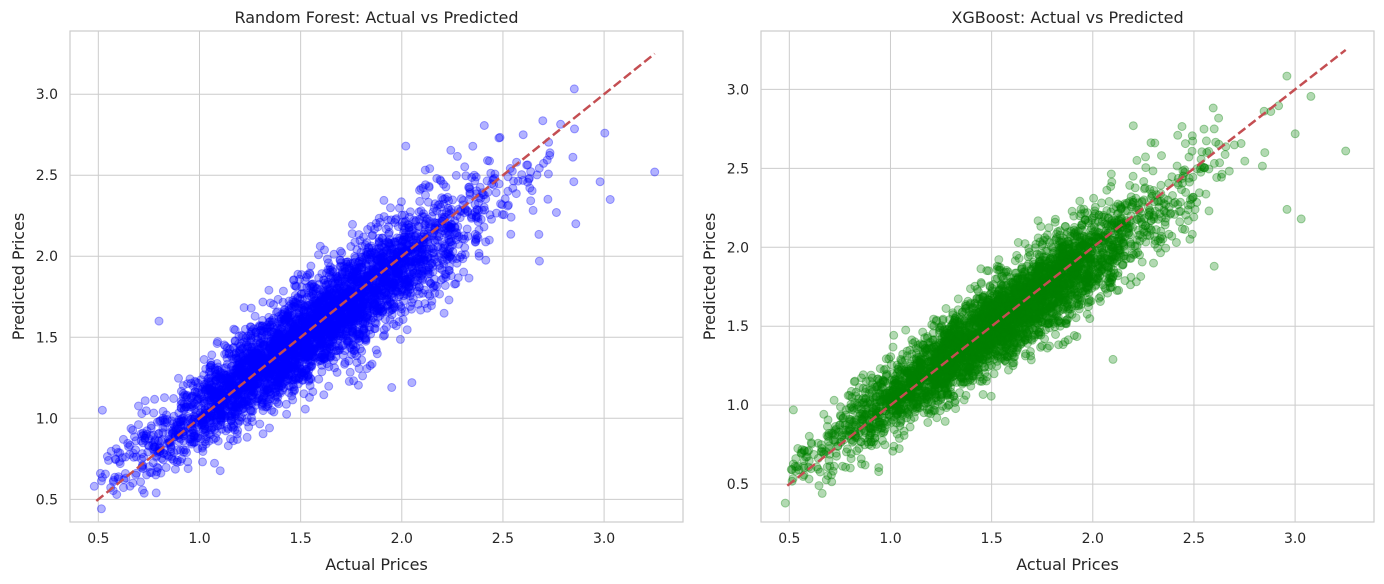 The width and height of the screenshot is (1384, 584). Describe the element at coordinates (604, 539) in the screenshot. I see `x-tick-label: 3.0` at that location.